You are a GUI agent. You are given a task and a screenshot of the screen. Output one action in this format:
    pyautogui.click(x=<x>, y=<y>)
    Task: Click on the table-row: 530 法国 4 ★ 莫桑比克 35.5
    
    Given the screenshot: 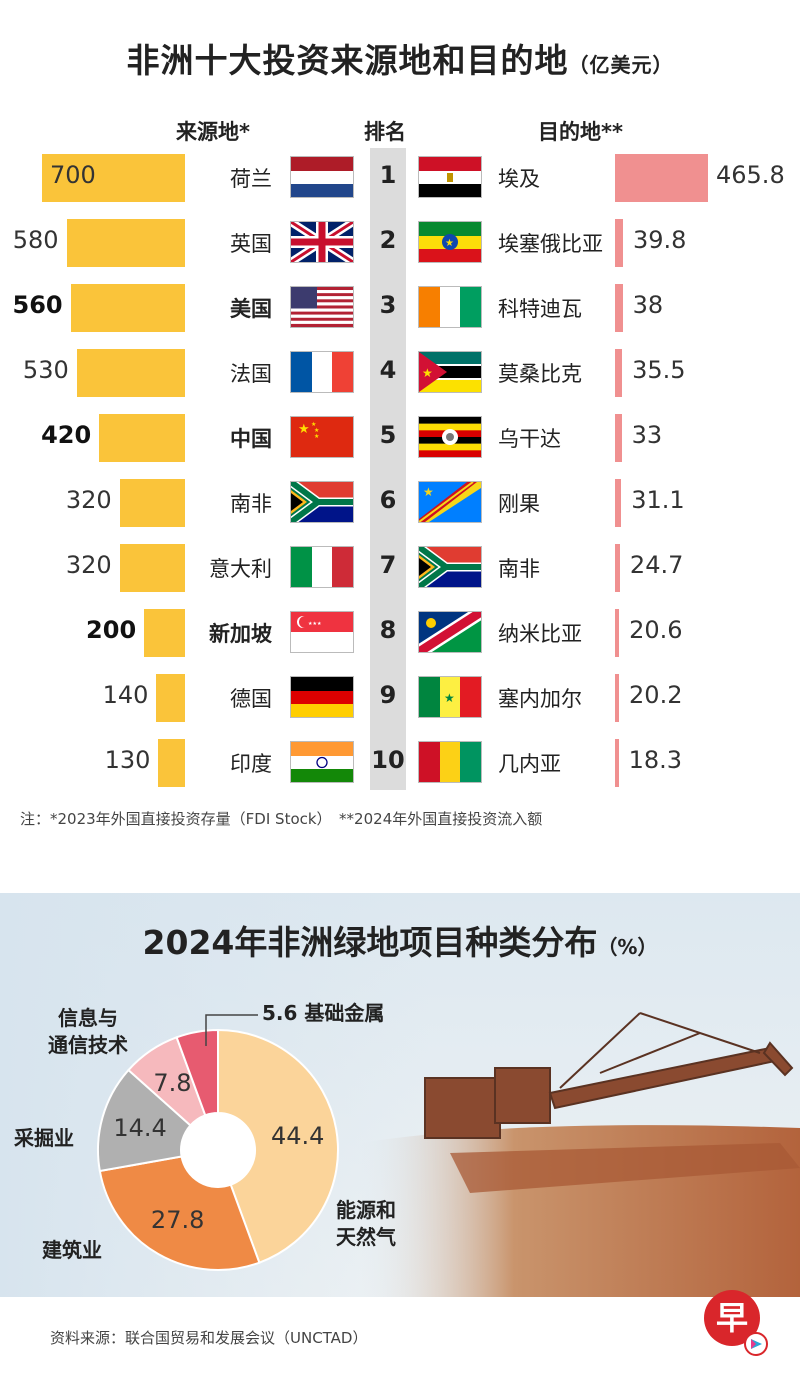 What is the action you would take?
    pyautogui.click(x=400, y=376)
    